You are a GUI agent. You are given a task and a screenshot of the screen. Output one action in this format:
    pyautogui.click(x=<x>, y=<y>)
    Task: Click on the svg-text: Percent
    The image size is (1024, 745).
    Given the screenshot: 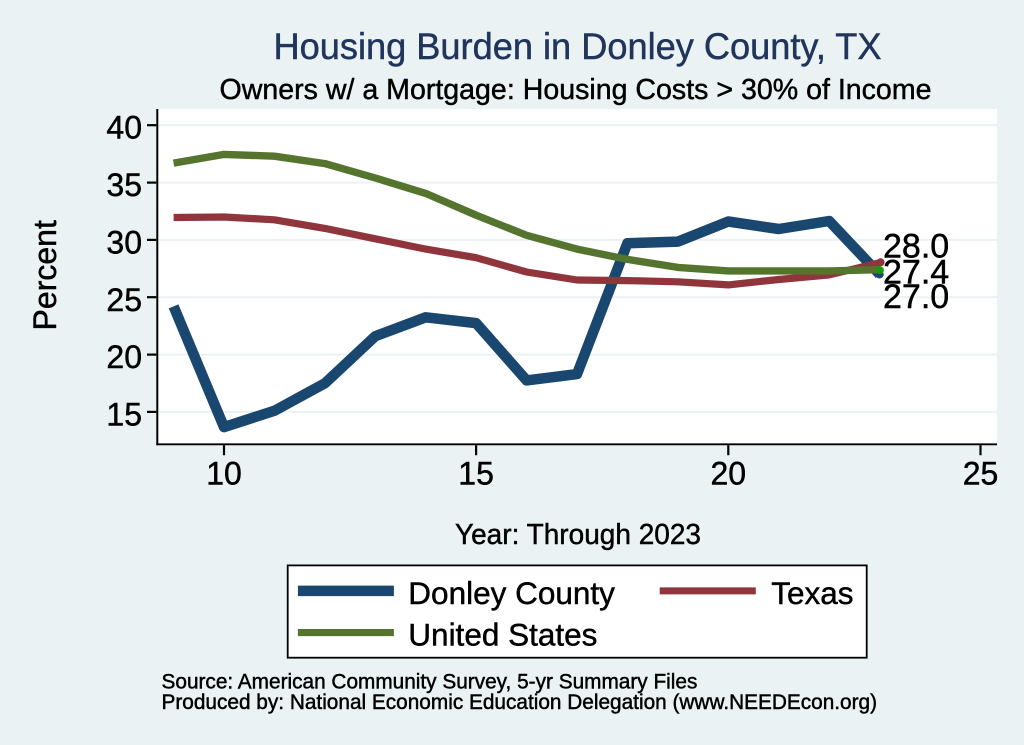 What is the action you would take?
    pyautogui.click(x=45, y=275)
    